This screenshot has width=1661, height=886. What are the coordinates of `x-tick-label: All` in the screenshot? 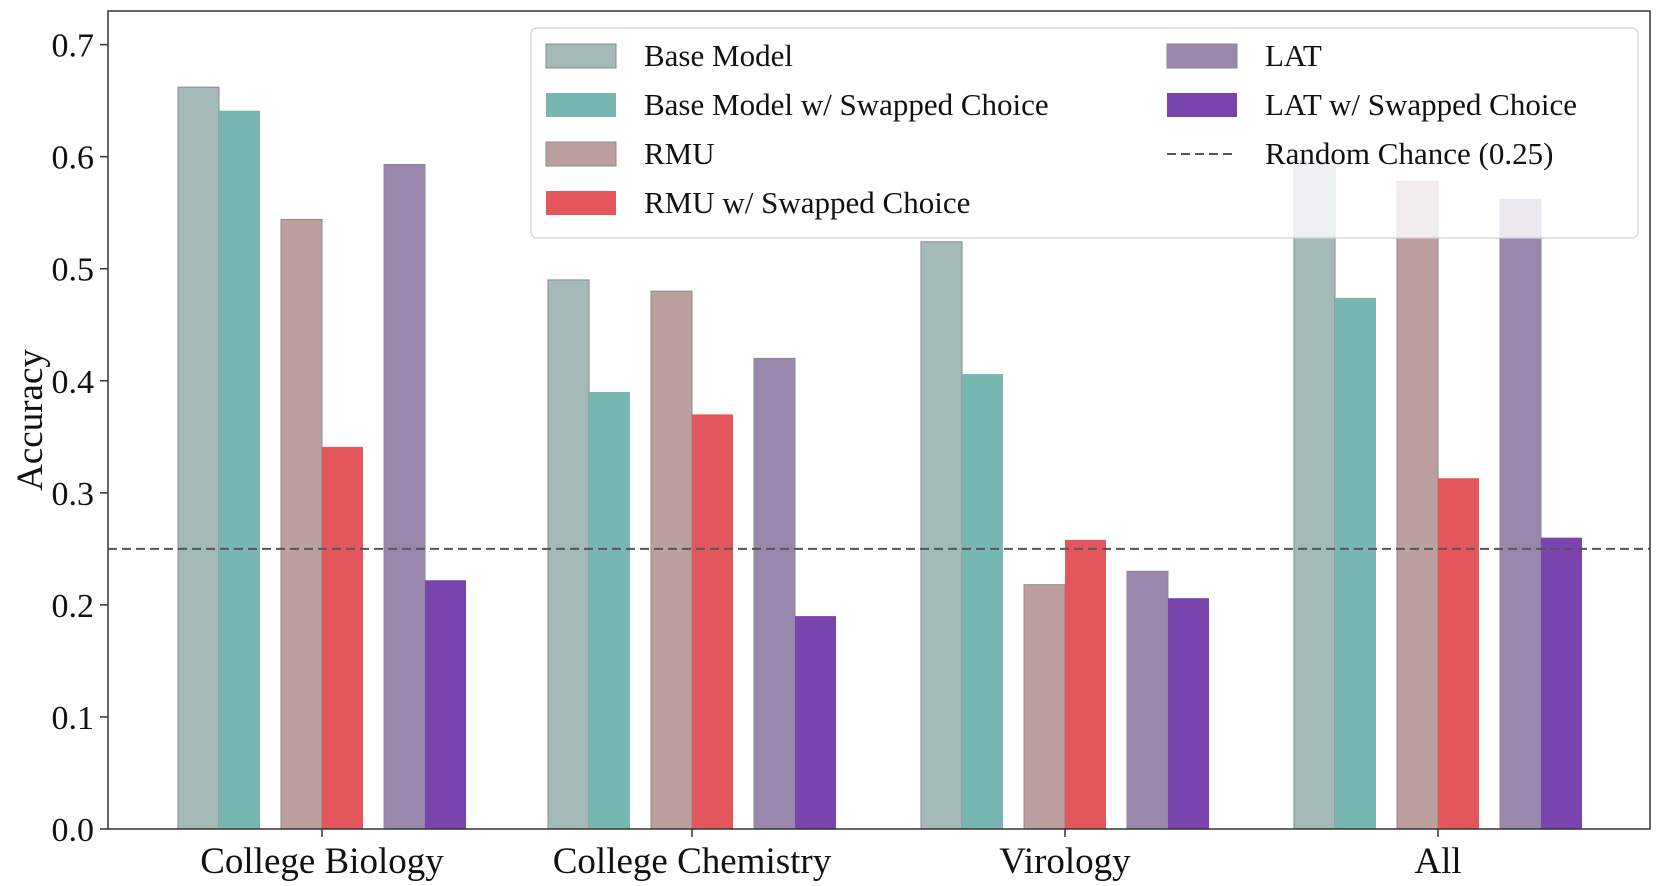 It's located at (1437, 861).